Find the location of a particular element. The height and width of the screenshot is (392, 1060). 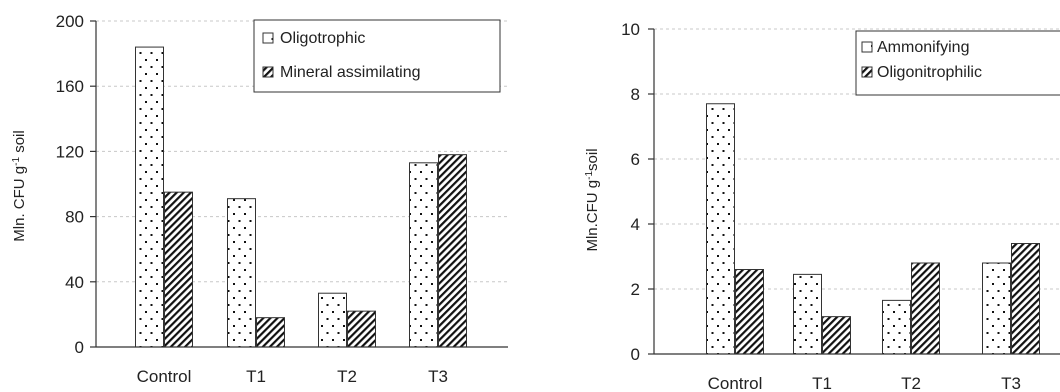

chart-0-x-labels: Control T1 T2 T3 is located at coordinates (292, 376).